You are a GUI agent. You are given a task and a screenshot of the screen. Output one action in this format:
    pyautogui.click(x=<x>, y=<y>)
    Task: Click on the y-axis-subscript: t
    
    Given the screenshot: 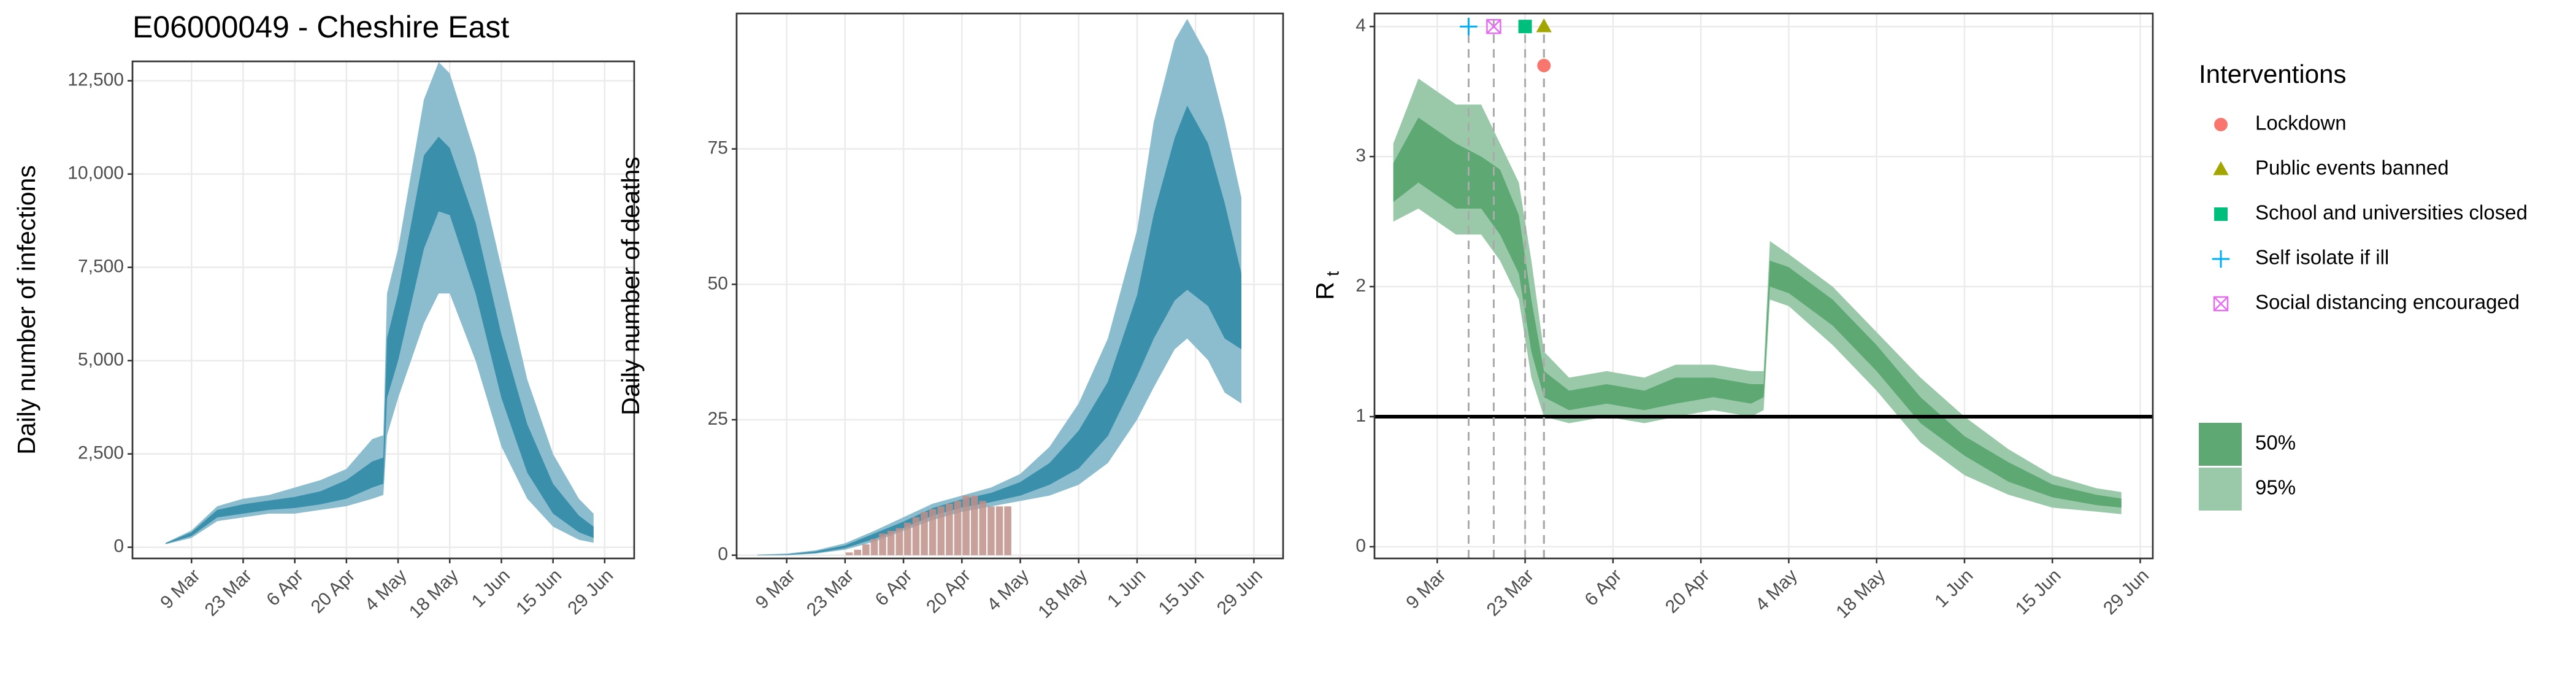 What is the action you would take?
    pyautogui.click(x=1333, y=273)
    